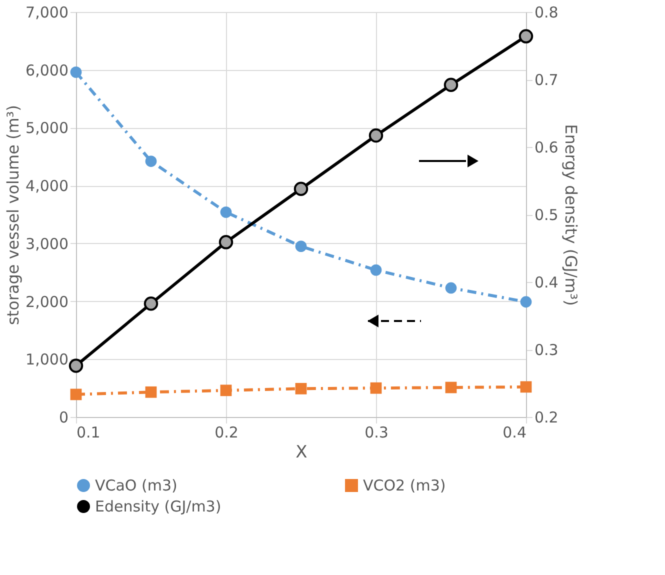  What do you see at coordinates (47, 186) in the screenshot?
I see `y-tick-label: 4,000` at bounding box center [47, 186].